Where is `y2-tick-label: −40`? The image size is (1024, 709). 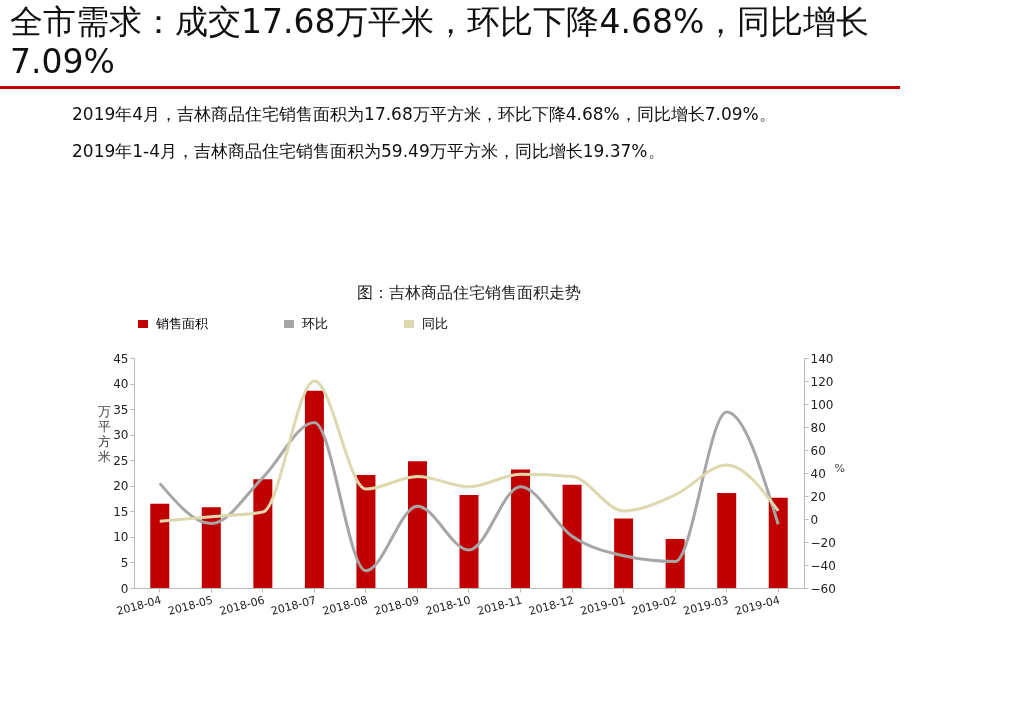 y2-tick-label: −40 is located at coordinates (823, 565).